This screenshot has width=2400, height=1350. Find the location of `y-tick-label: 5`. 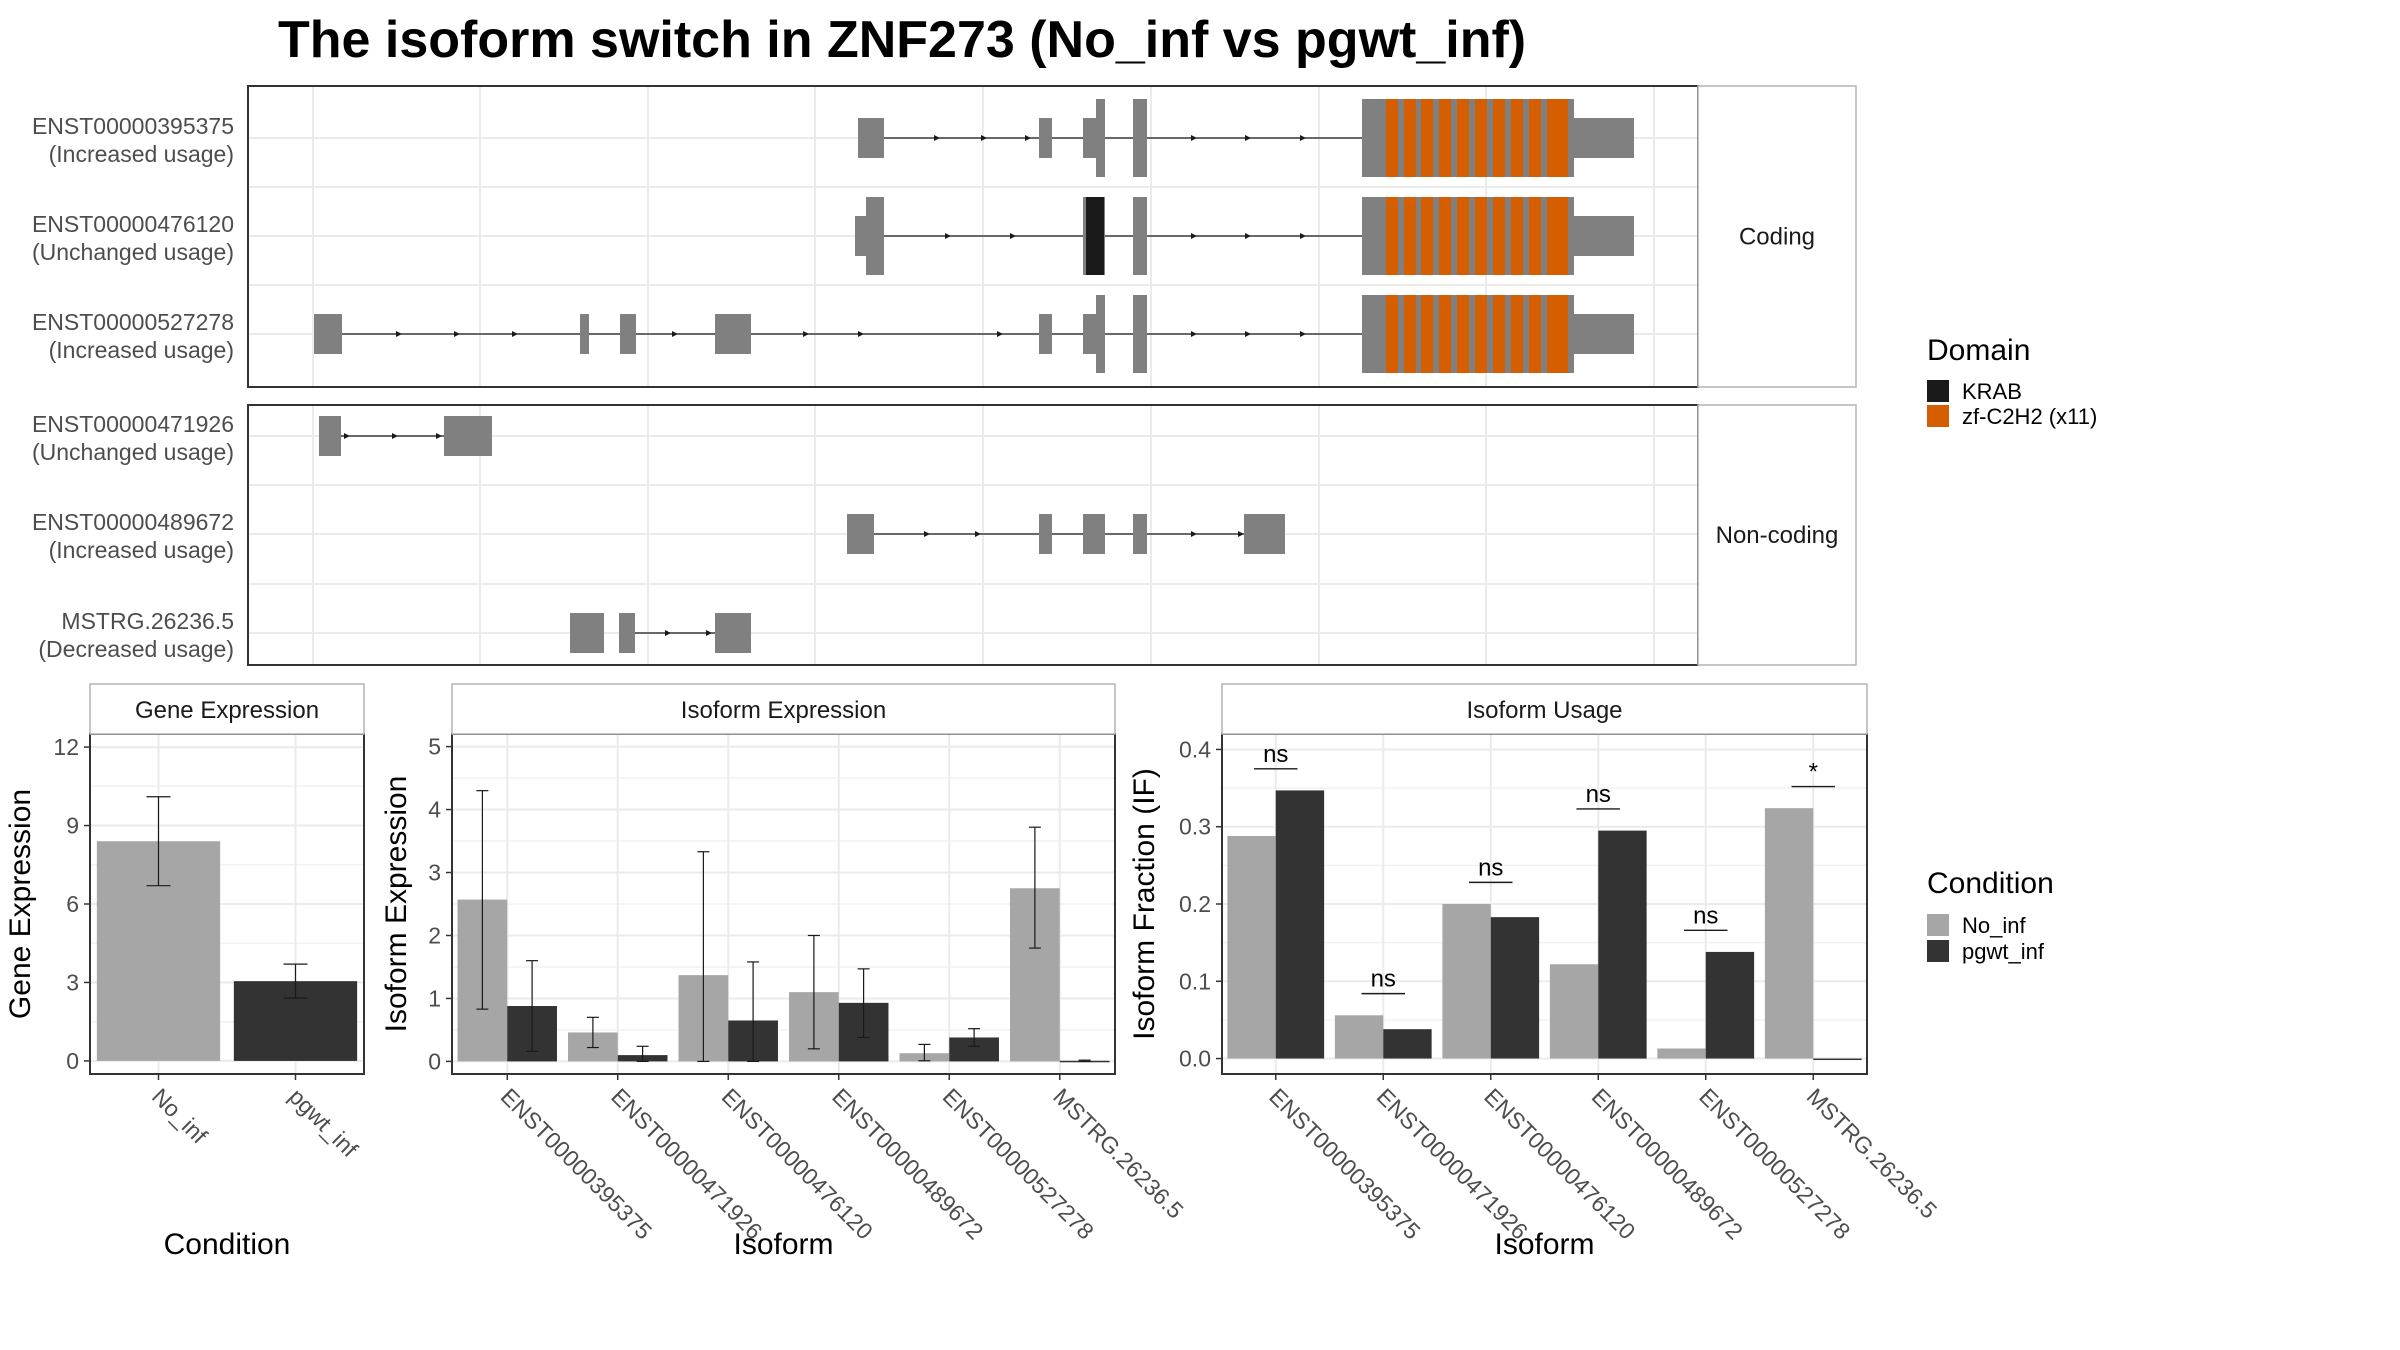

y-tick-label: 5 is located at coordinates (434, 747).